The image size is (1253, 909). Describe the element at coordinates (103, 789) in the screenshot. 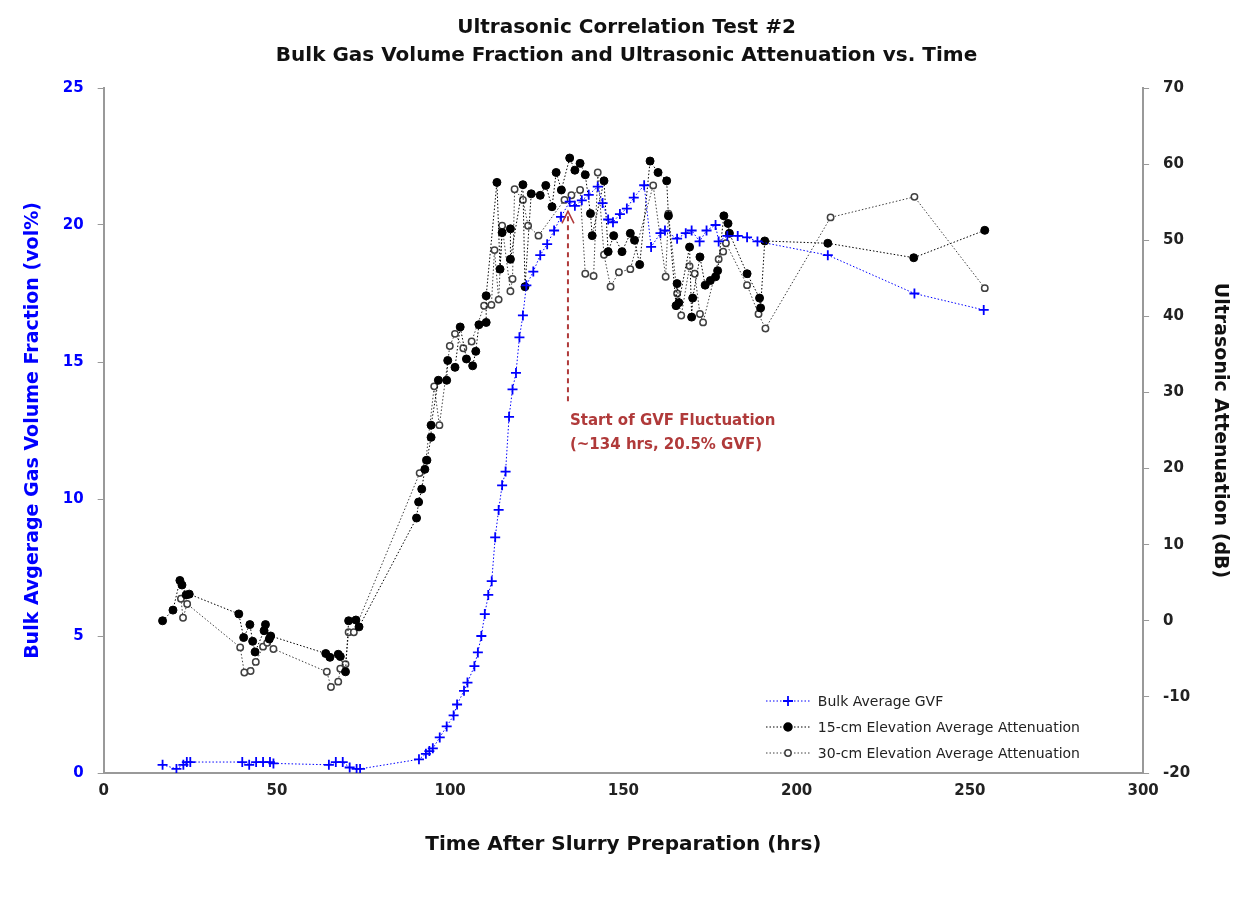

I see `x-tick-label: 0` at that location.